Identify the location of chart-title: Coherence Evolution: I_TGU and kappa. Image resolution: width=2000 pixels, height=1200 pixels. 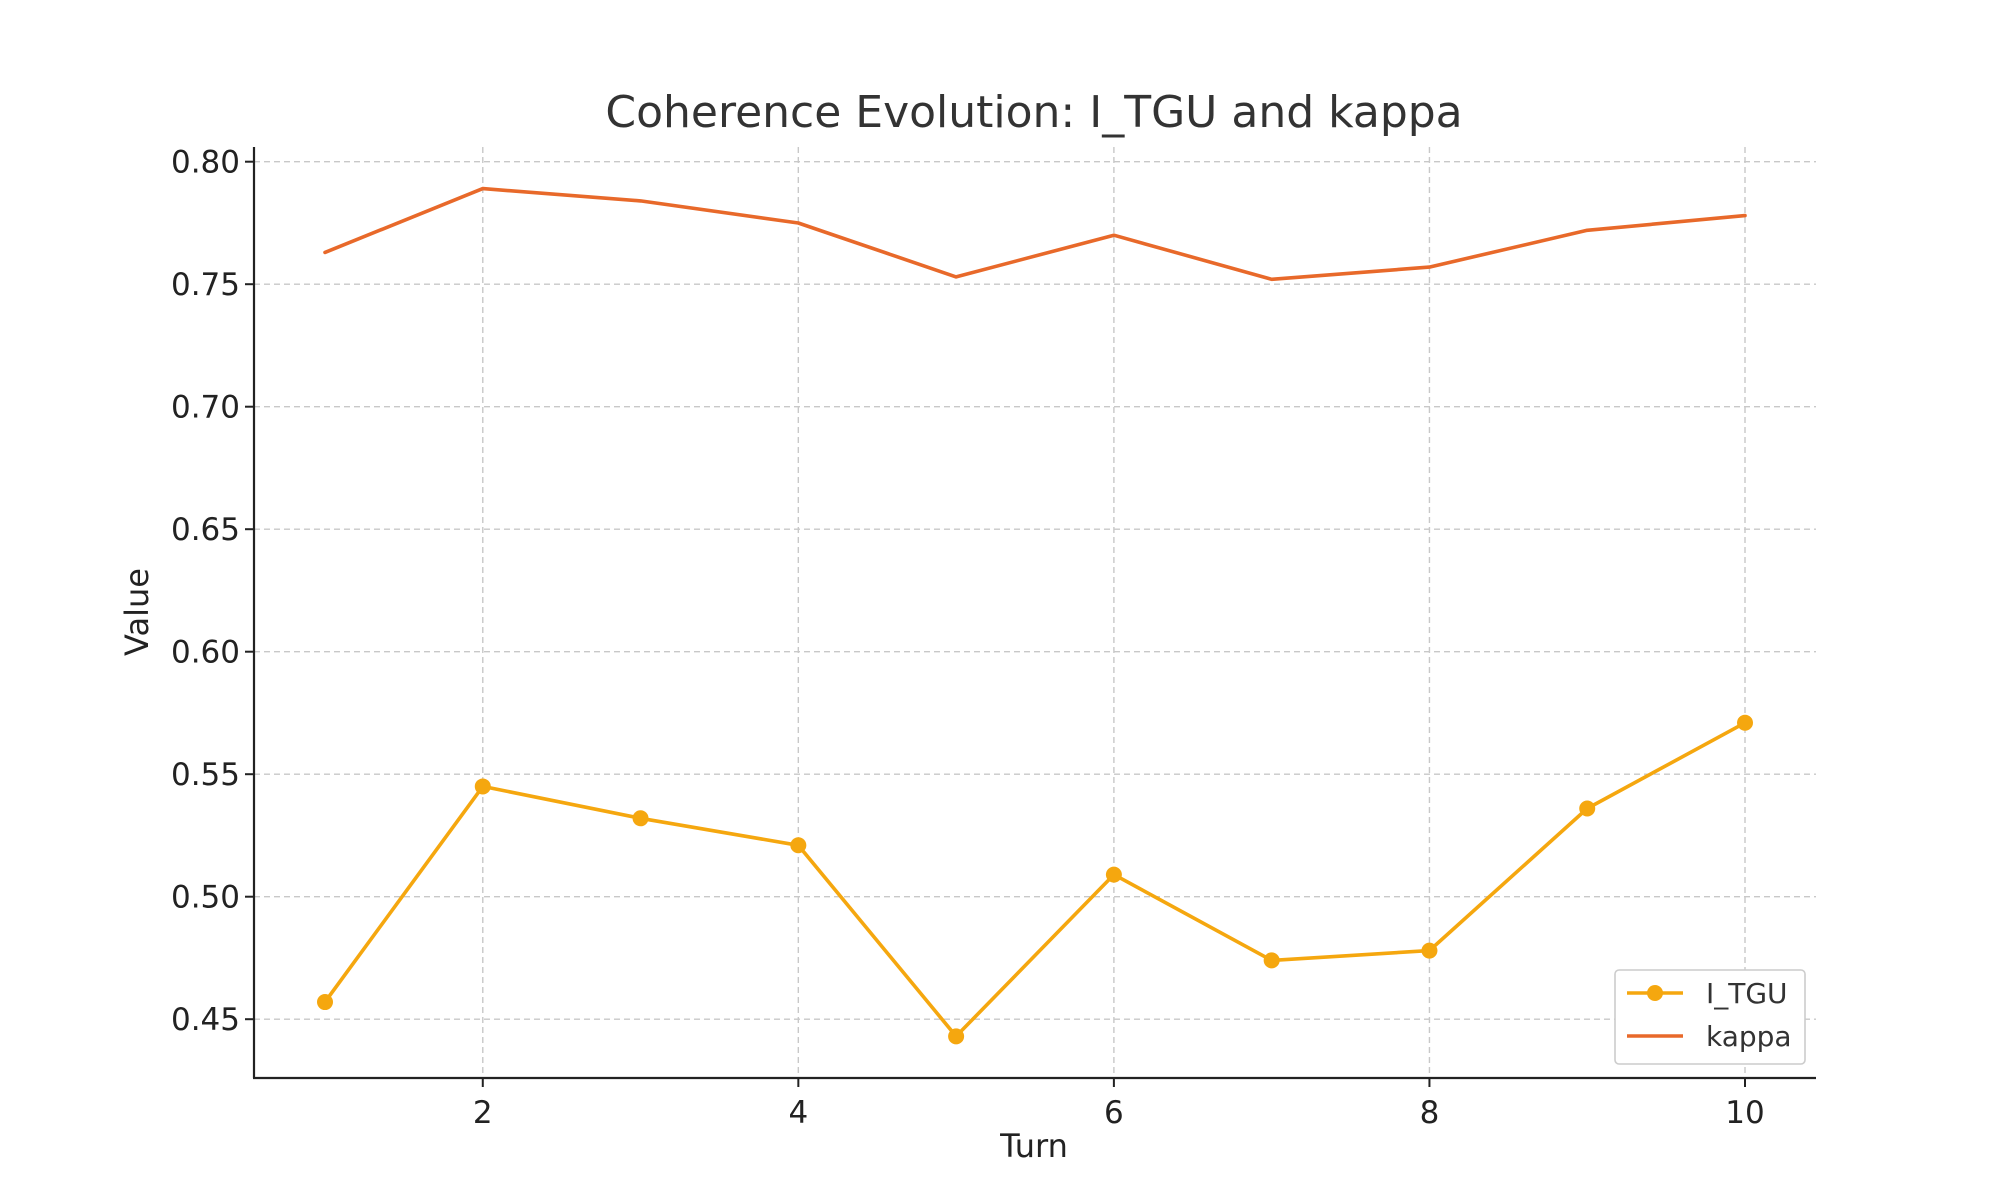
(1033, 112).